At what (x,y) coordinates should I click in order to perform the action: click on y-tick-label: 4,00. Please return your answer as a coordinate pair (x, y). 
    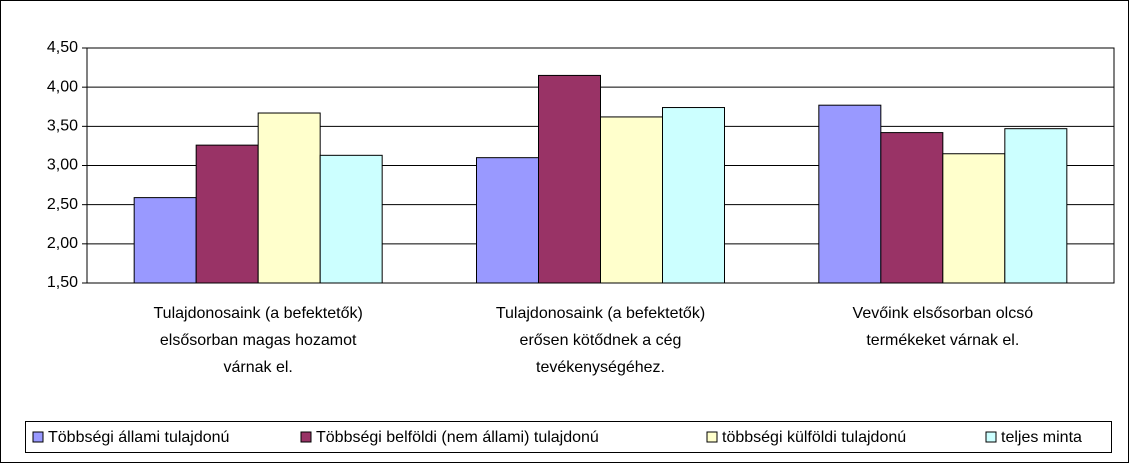
    Looking at the image, I should click on (62, 86).